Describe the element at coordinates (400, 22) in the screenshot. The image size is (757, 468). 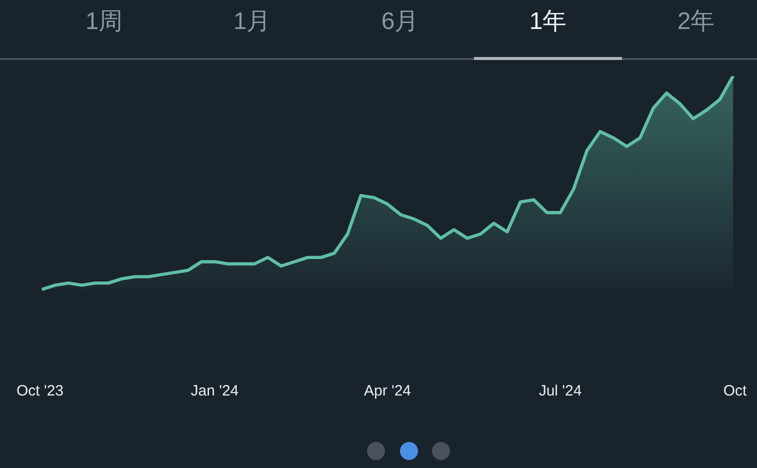
I see `text: 6月` at that location.